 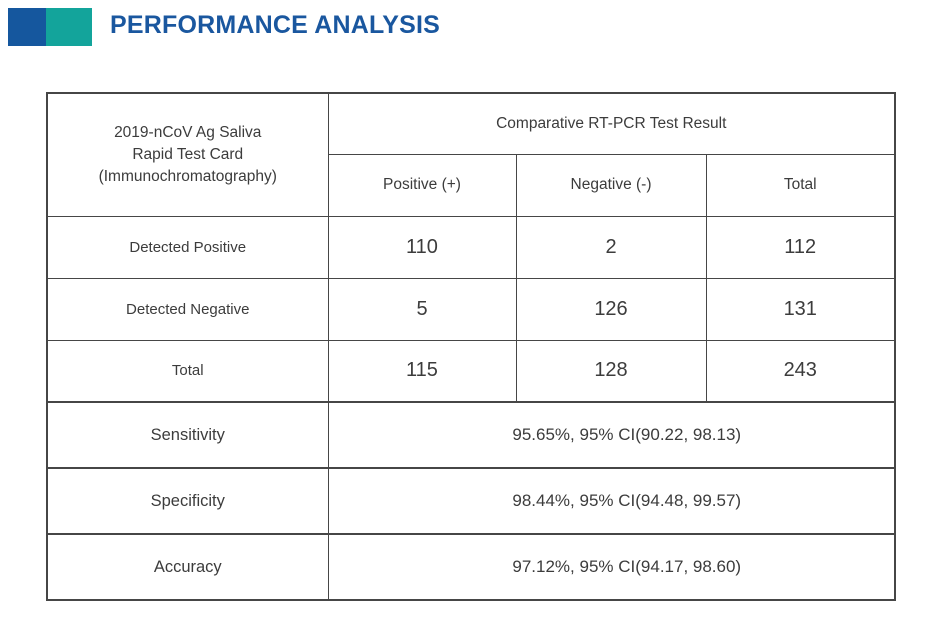 I want to click on table-row-detected-positive: Detected Positive 110 2 112, so click(x=471, y=247).